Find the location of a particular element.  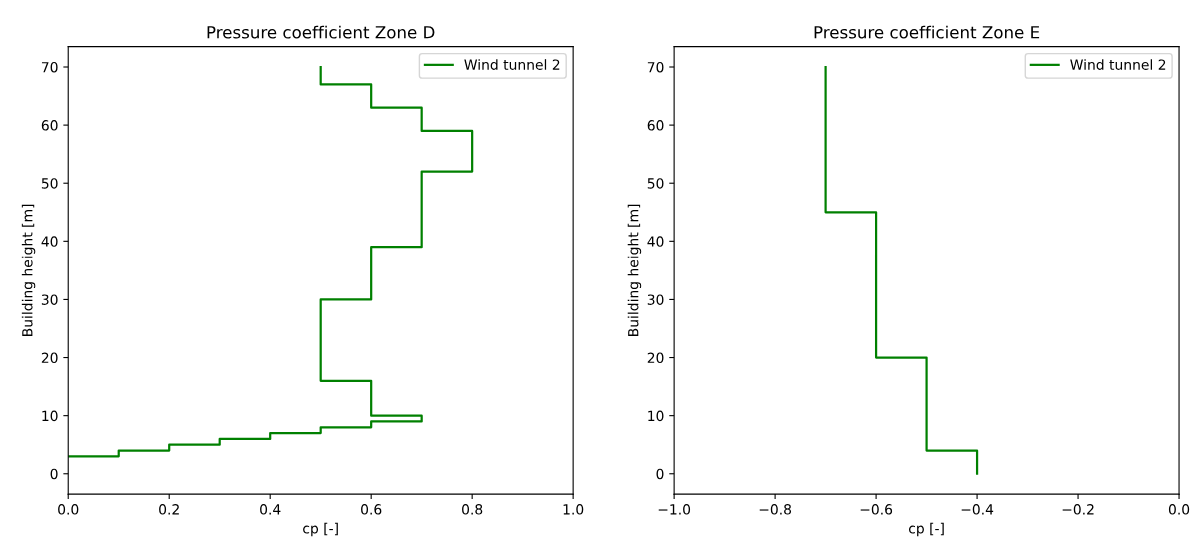

x-tick-label: −0.8 is located at coordinates (775, 509).